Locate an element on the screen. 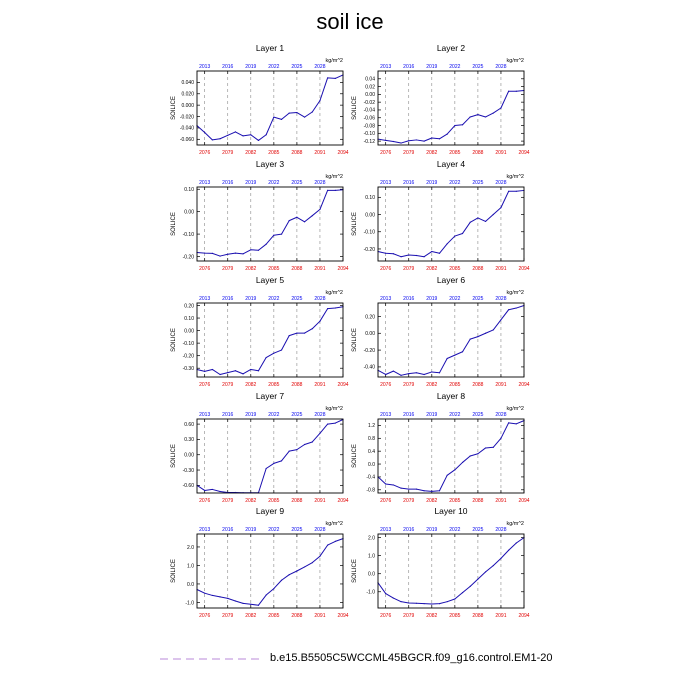 The height and width of the screenshot is (700, 700). y-tick-label: 0.0 is located at coordinates (371, 465).